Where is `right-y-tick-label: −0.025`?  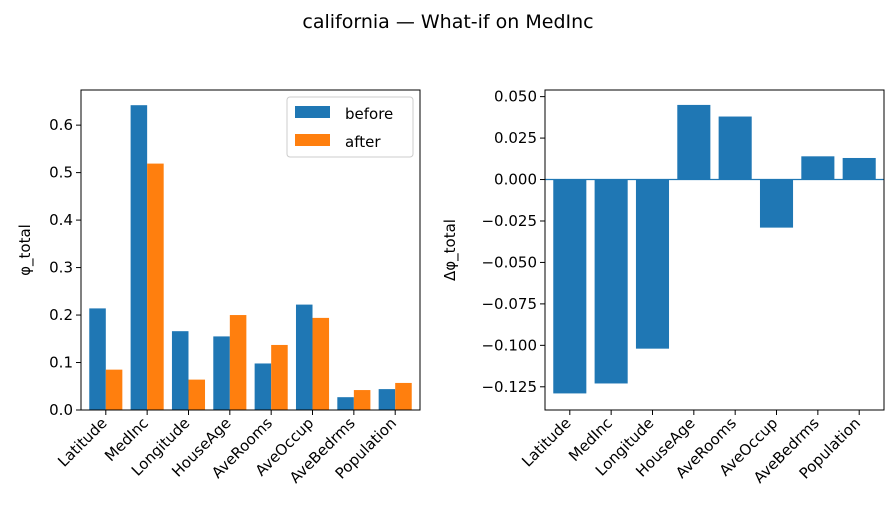
right-y-tick-label: −0.025 is located at coordinates (509, 221).